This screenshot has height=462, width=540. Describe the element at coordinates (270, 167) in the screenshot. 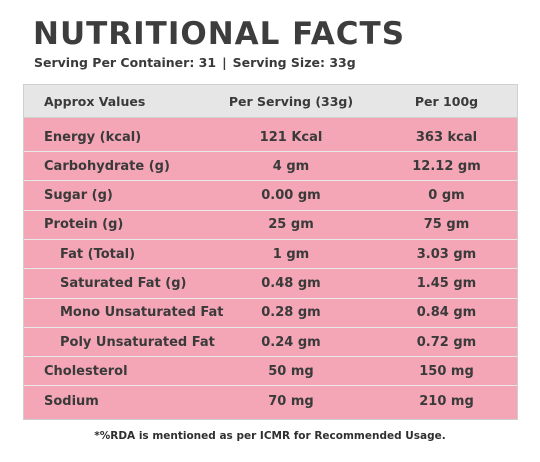

I see `table-row: Carbohydrate (g) 4 gm 12.12 gm` at that location.